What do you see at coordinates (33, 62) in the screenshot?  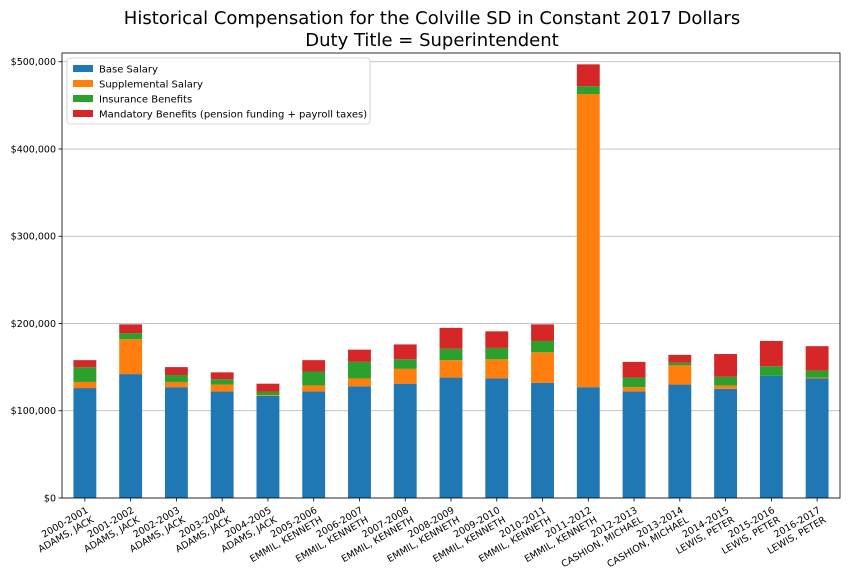 I see `y-tick-label: $500,000` at bounding box center [33, 62].